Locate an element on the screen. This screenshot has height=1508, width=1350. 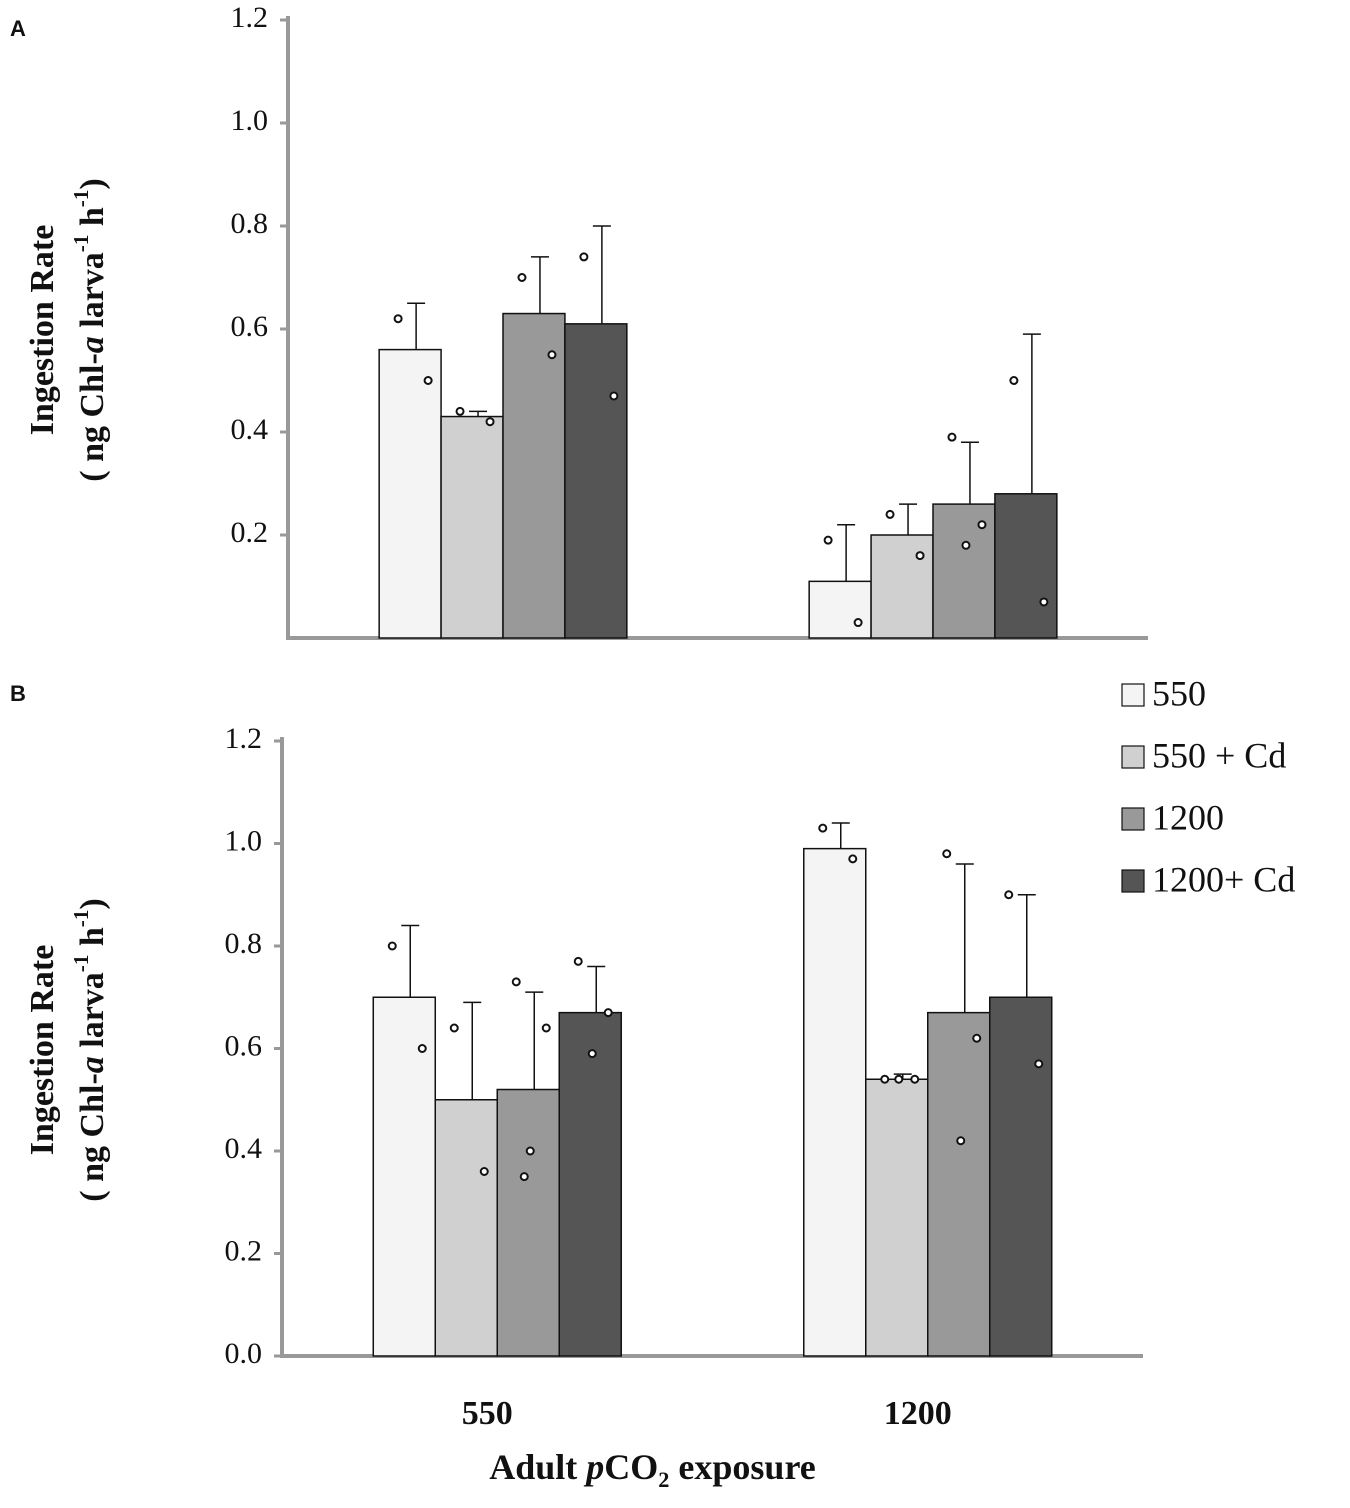
y-tick-label: 0.2 is located at coordinates (244, 1250).